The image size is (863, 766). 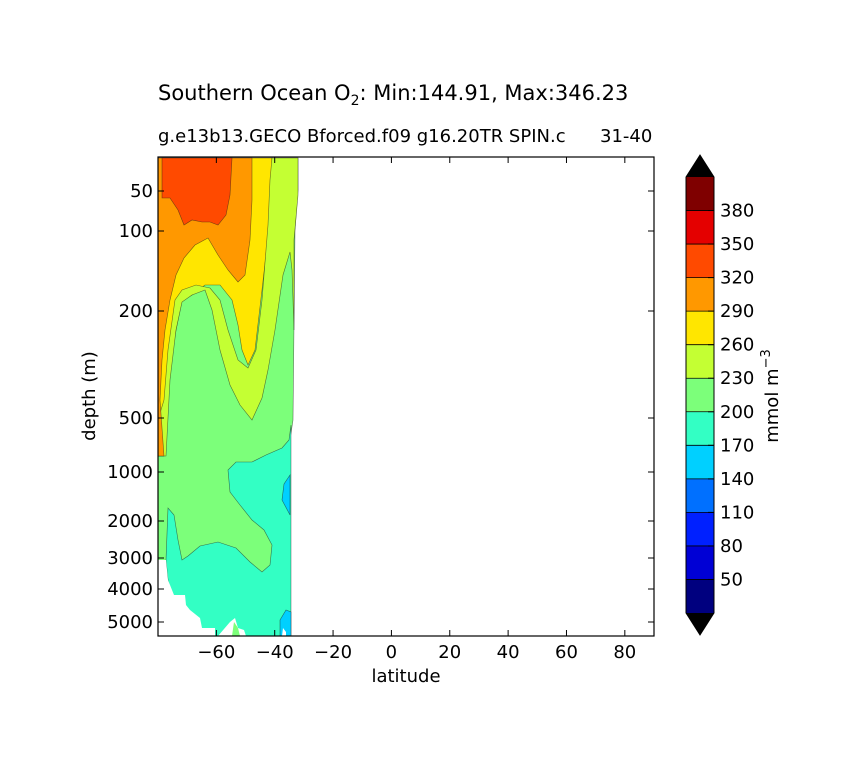 I want to click on x-tick-label: −20, so click(x=333, y=652).